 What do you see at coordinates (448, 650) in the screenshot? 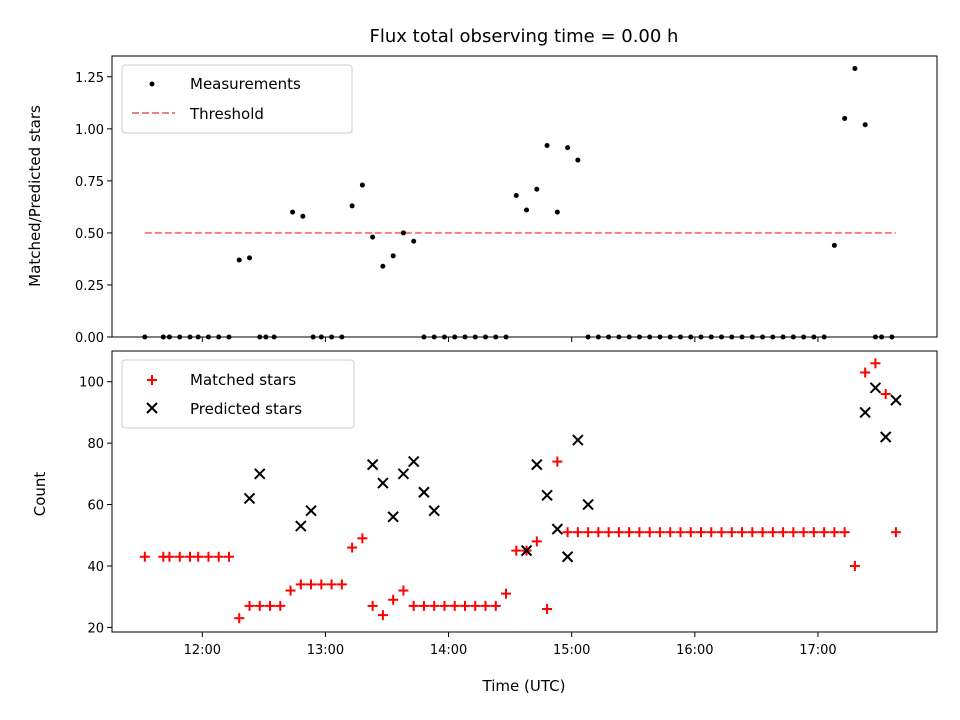
I see `x-tick-label: 14:00` at bounding box center [448, 650].